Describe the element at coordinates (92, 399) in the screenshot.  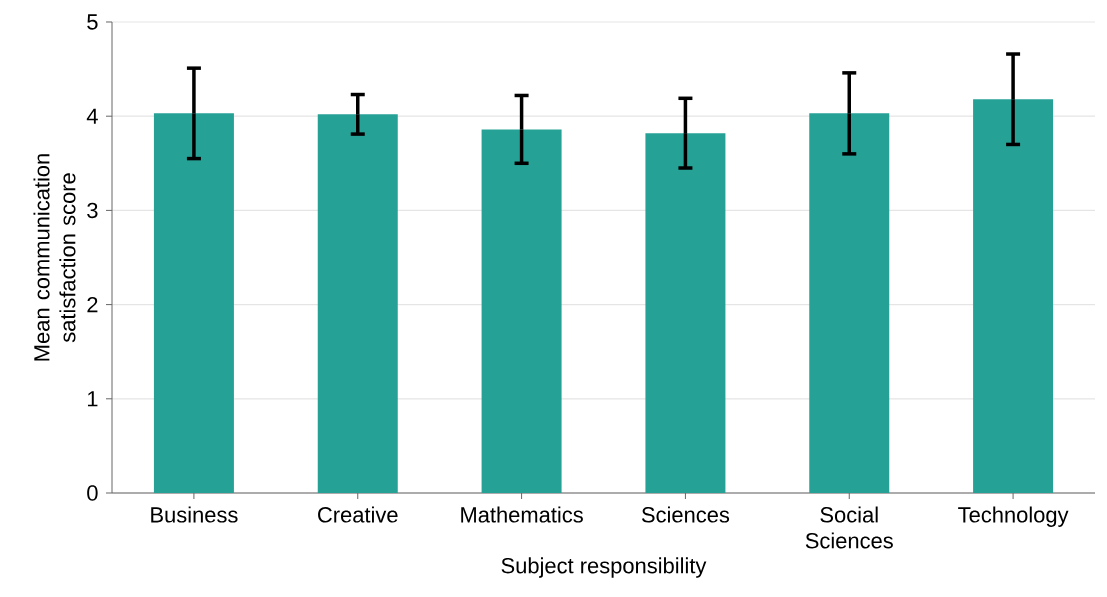
I see `y-tick-label: 1` at that location.